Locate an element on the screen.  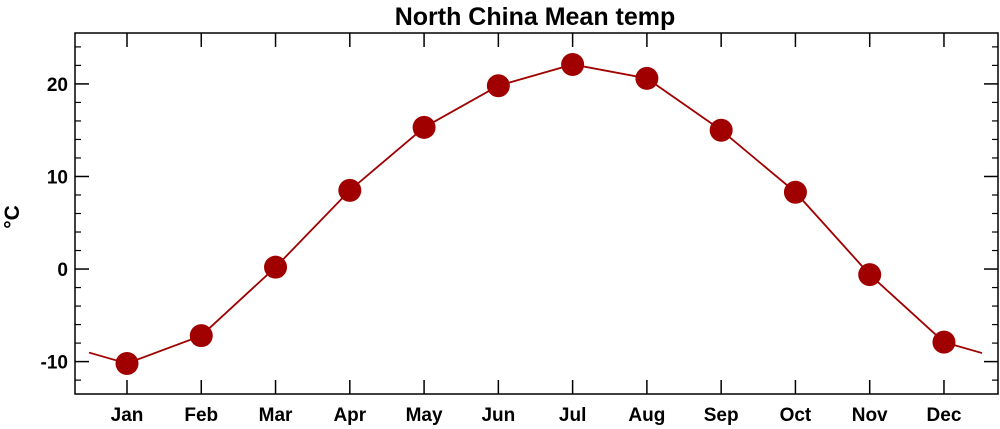
y-tick-label: 10 is located at coordinates (57, 177).